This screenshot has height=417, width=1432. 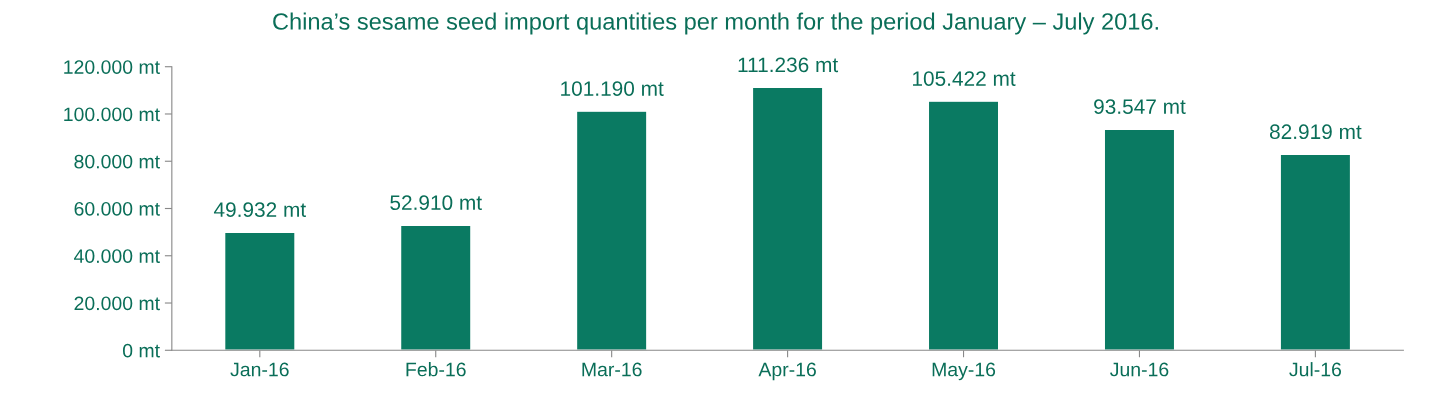 I want to click on x-tick-label: Jul-16, so click(x=1315, y=369).